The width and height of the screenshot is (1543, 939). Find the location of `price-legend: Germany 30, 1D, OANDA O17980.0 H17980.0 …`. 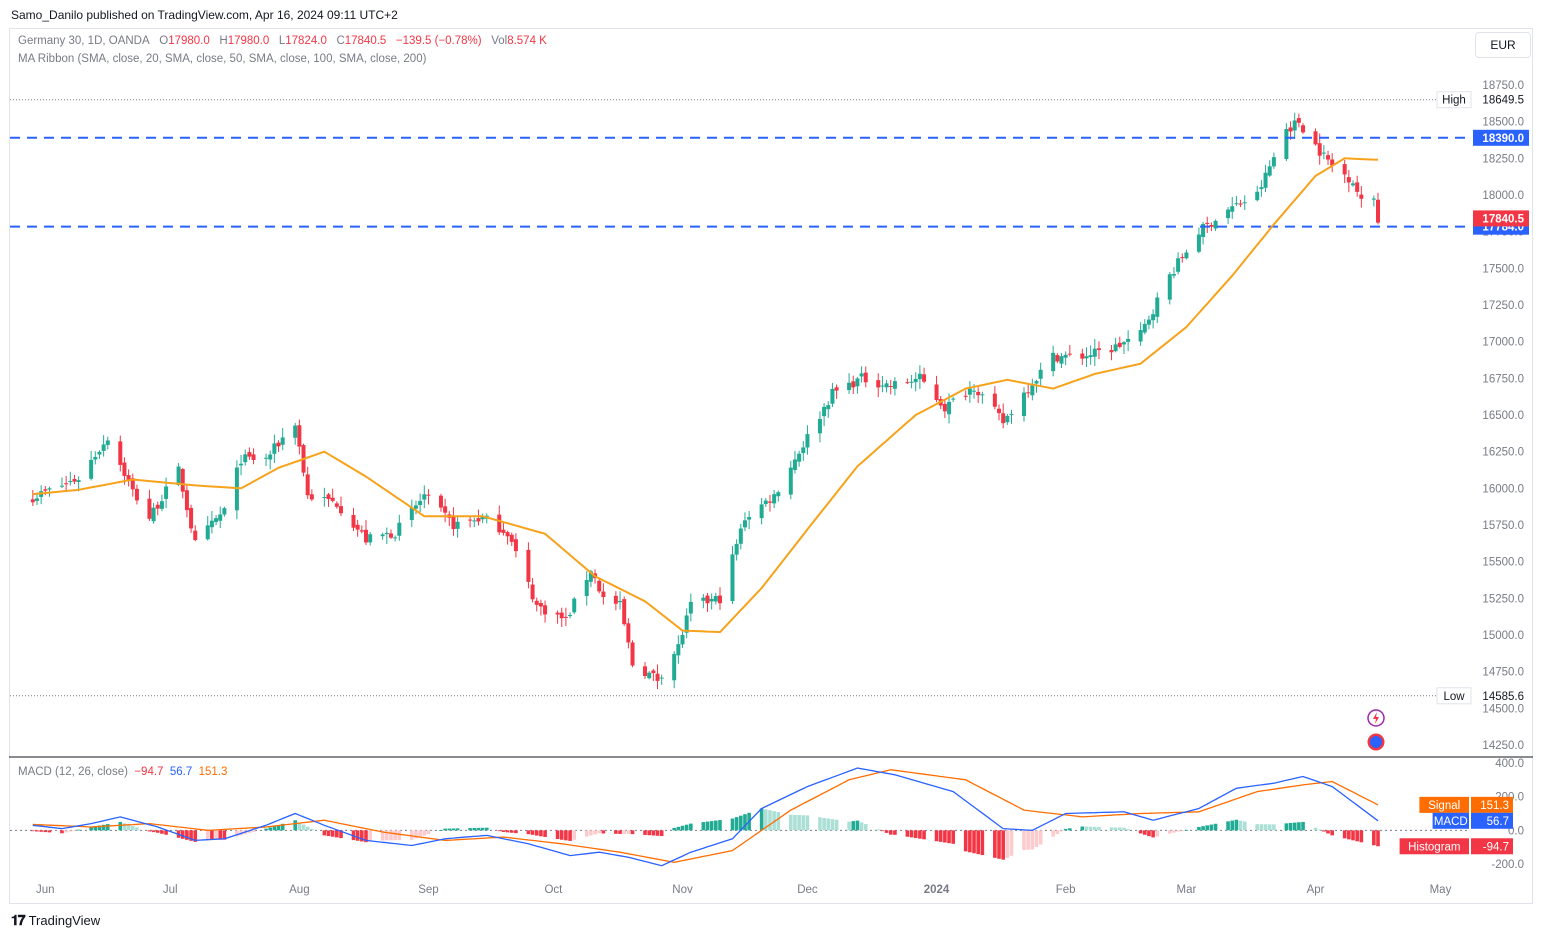

price-legend: Germany 30, 1D, OANDA O17980.0 H17980.0 … is located at coordinates (282, 41).